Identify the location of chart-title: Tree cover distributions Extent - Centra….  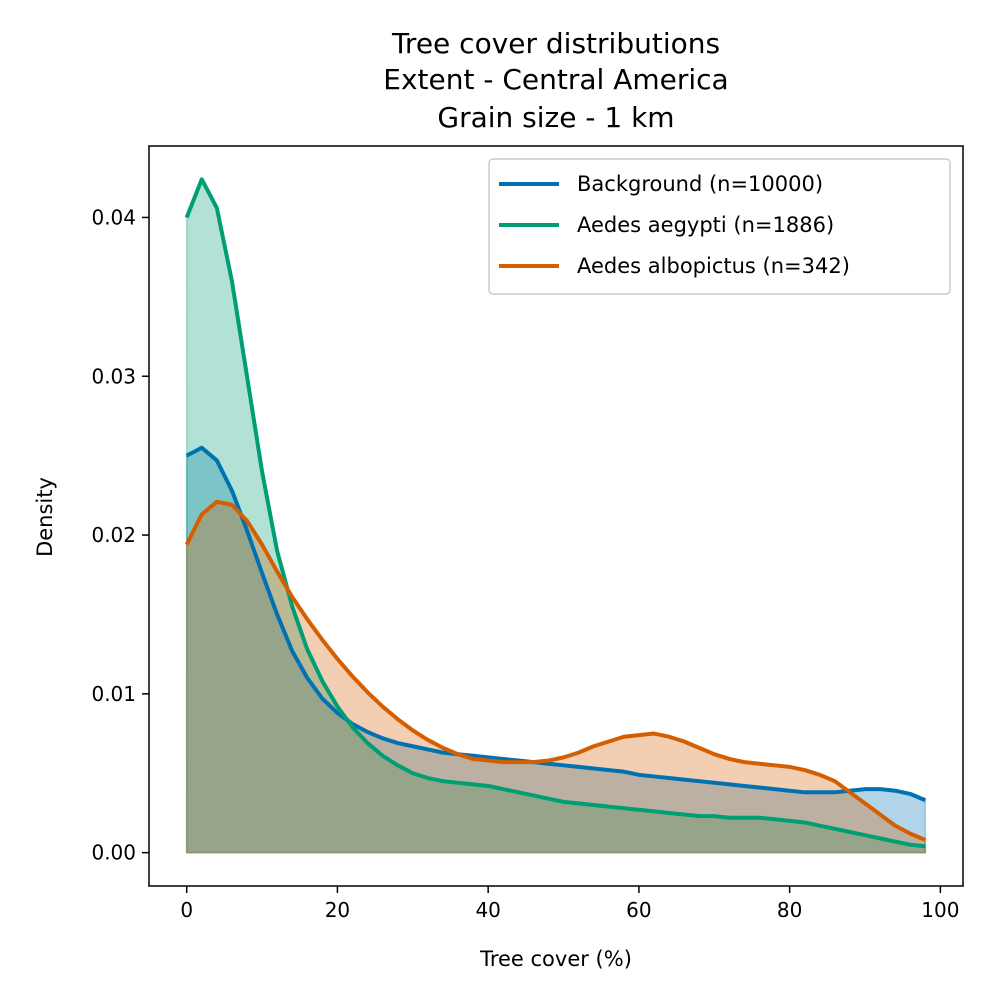
(555, 80).